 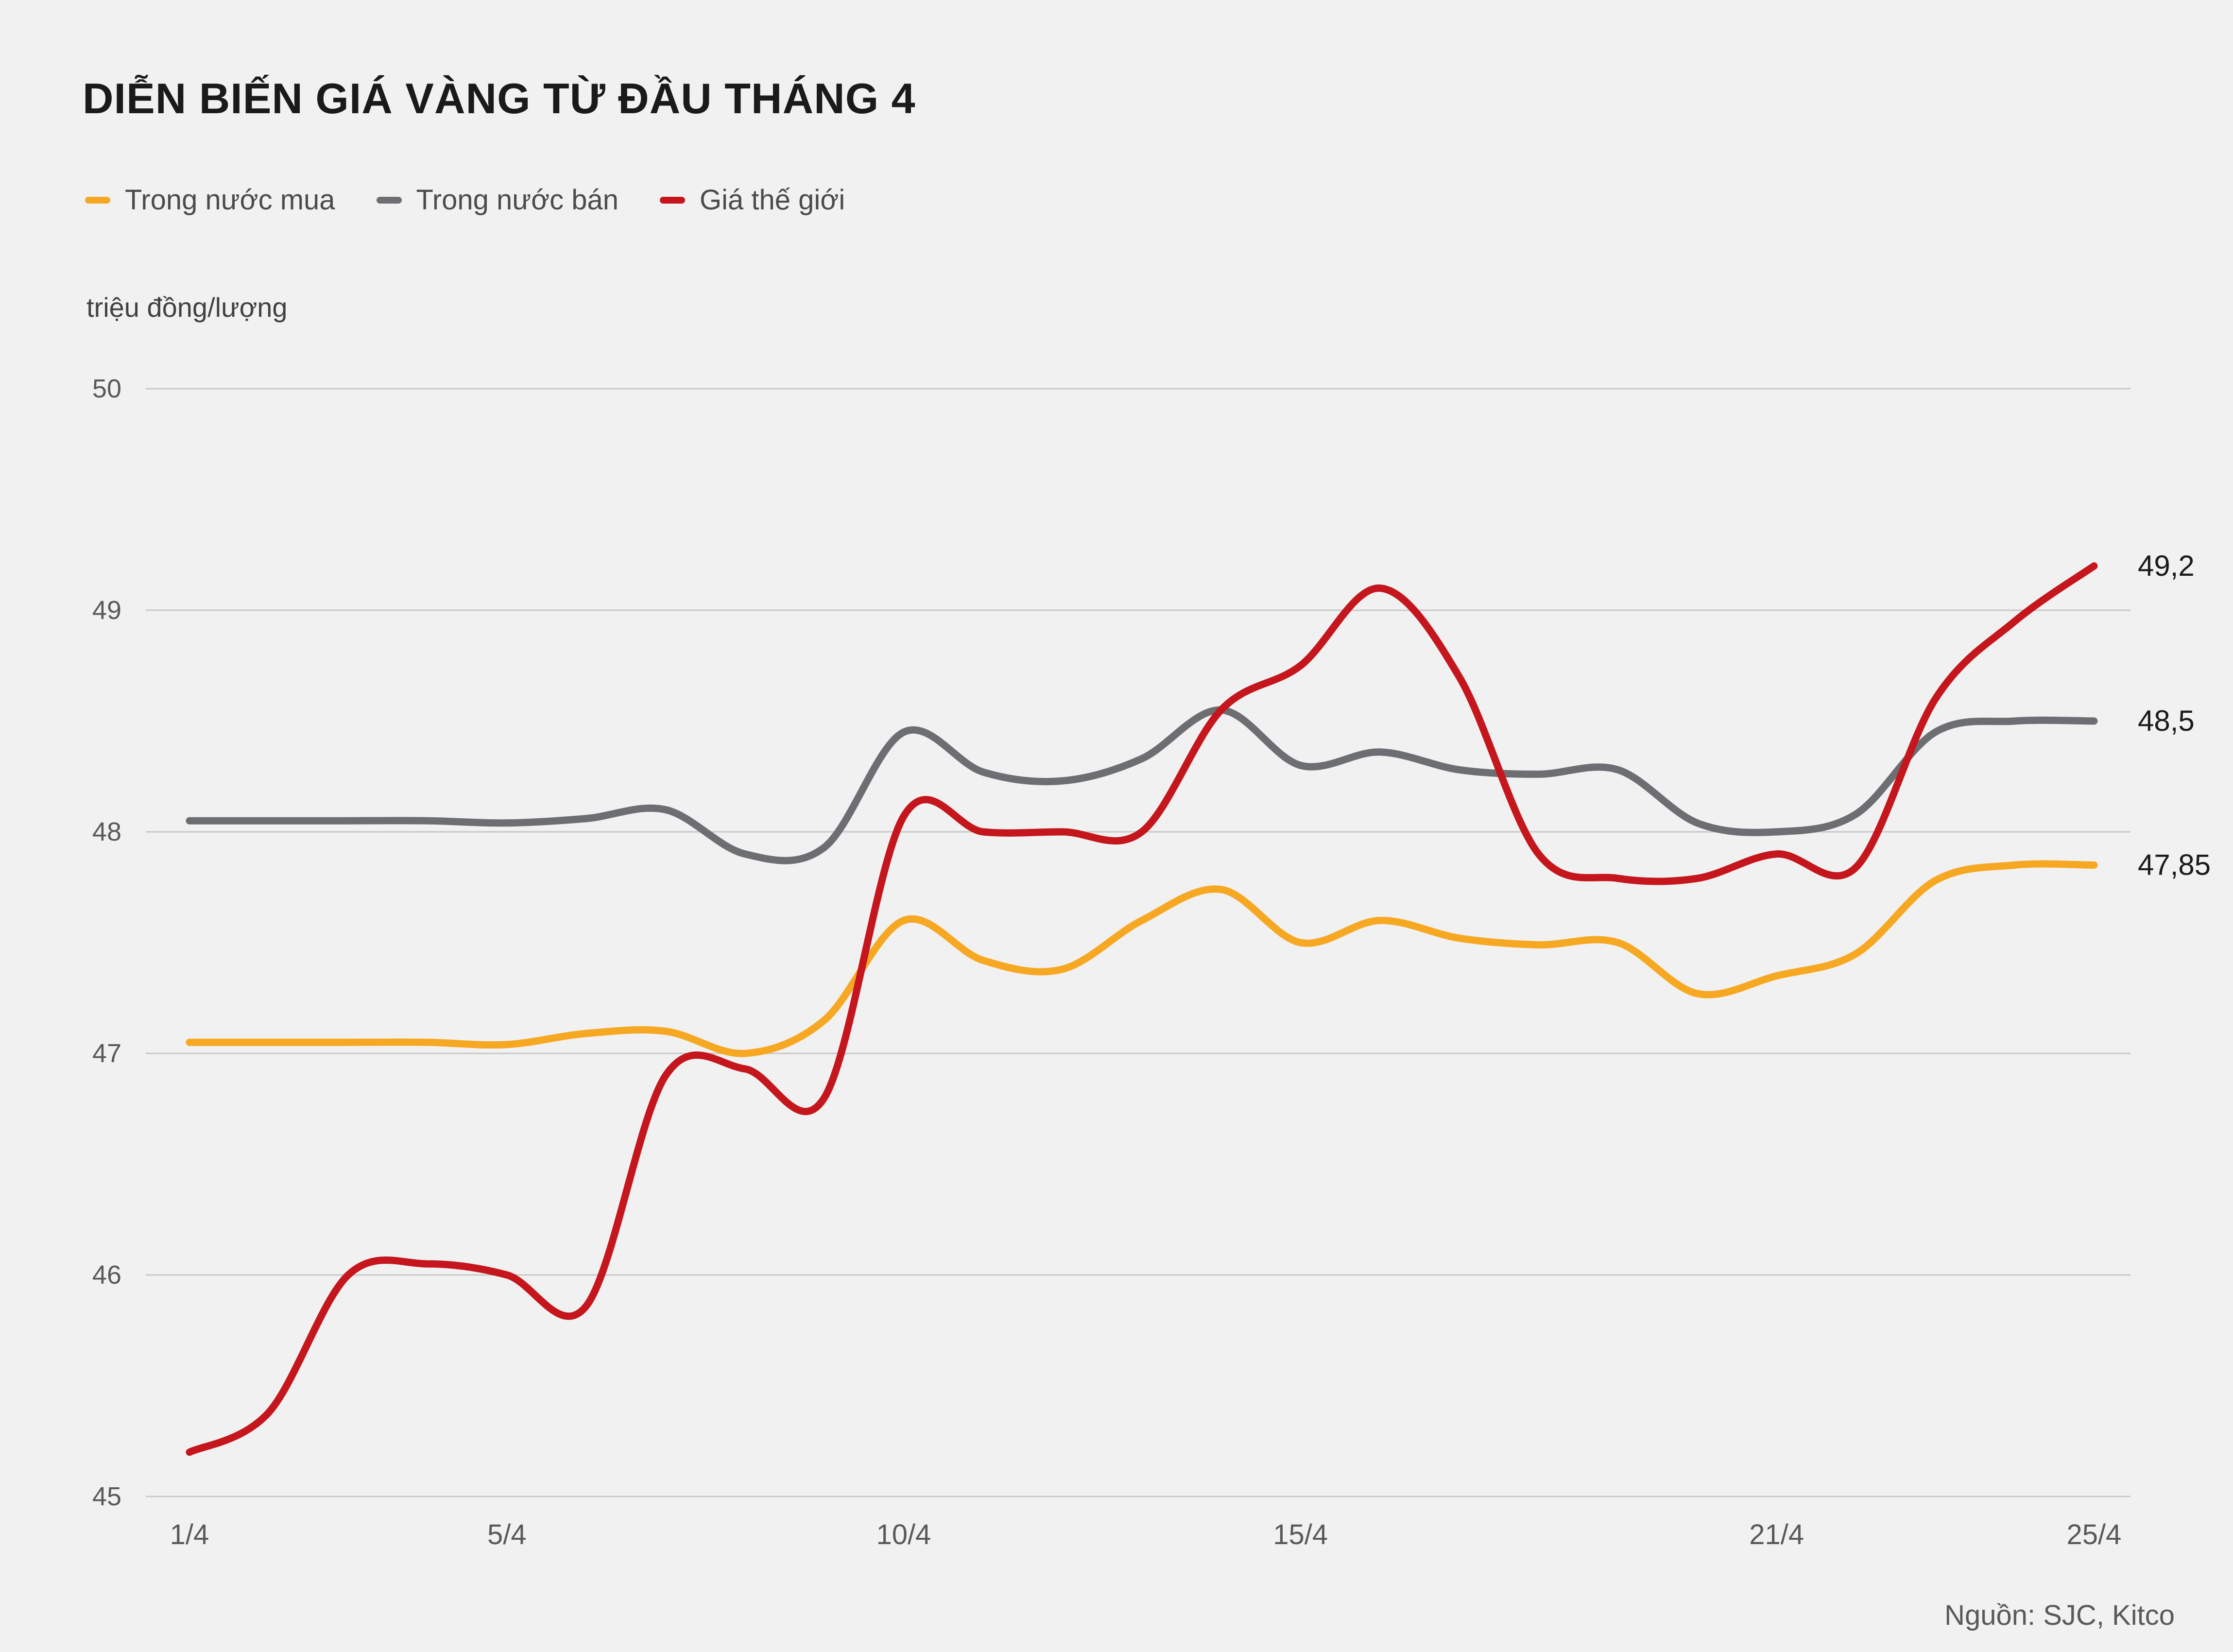 What do you see at coordinates (389, 200) in the screenshot?
I see `legend-swatch-sell` at bounding box center [389, 200].